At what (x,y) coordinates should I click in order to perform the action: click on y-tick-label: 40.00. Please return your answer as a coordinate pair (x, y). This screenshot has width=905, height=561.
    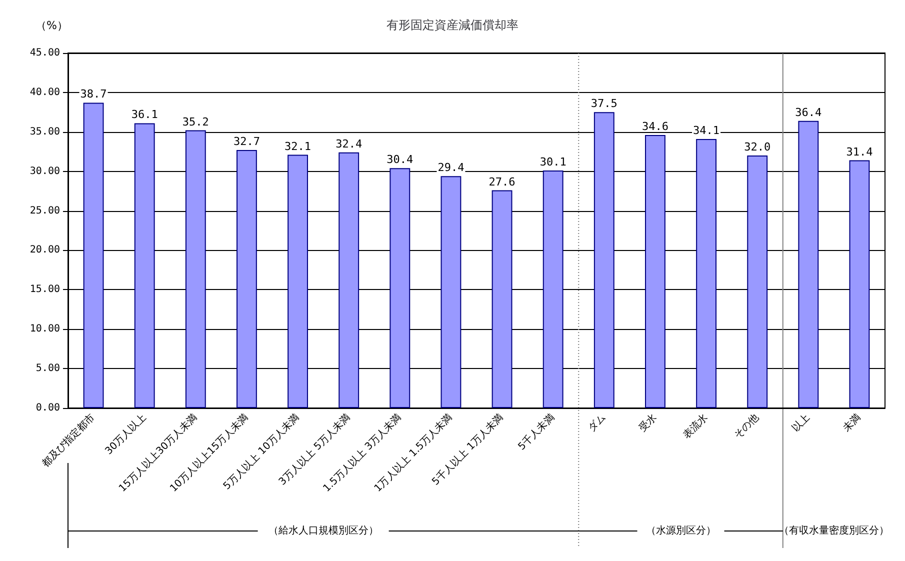
    Looking at the image, I should click on (45, 92).